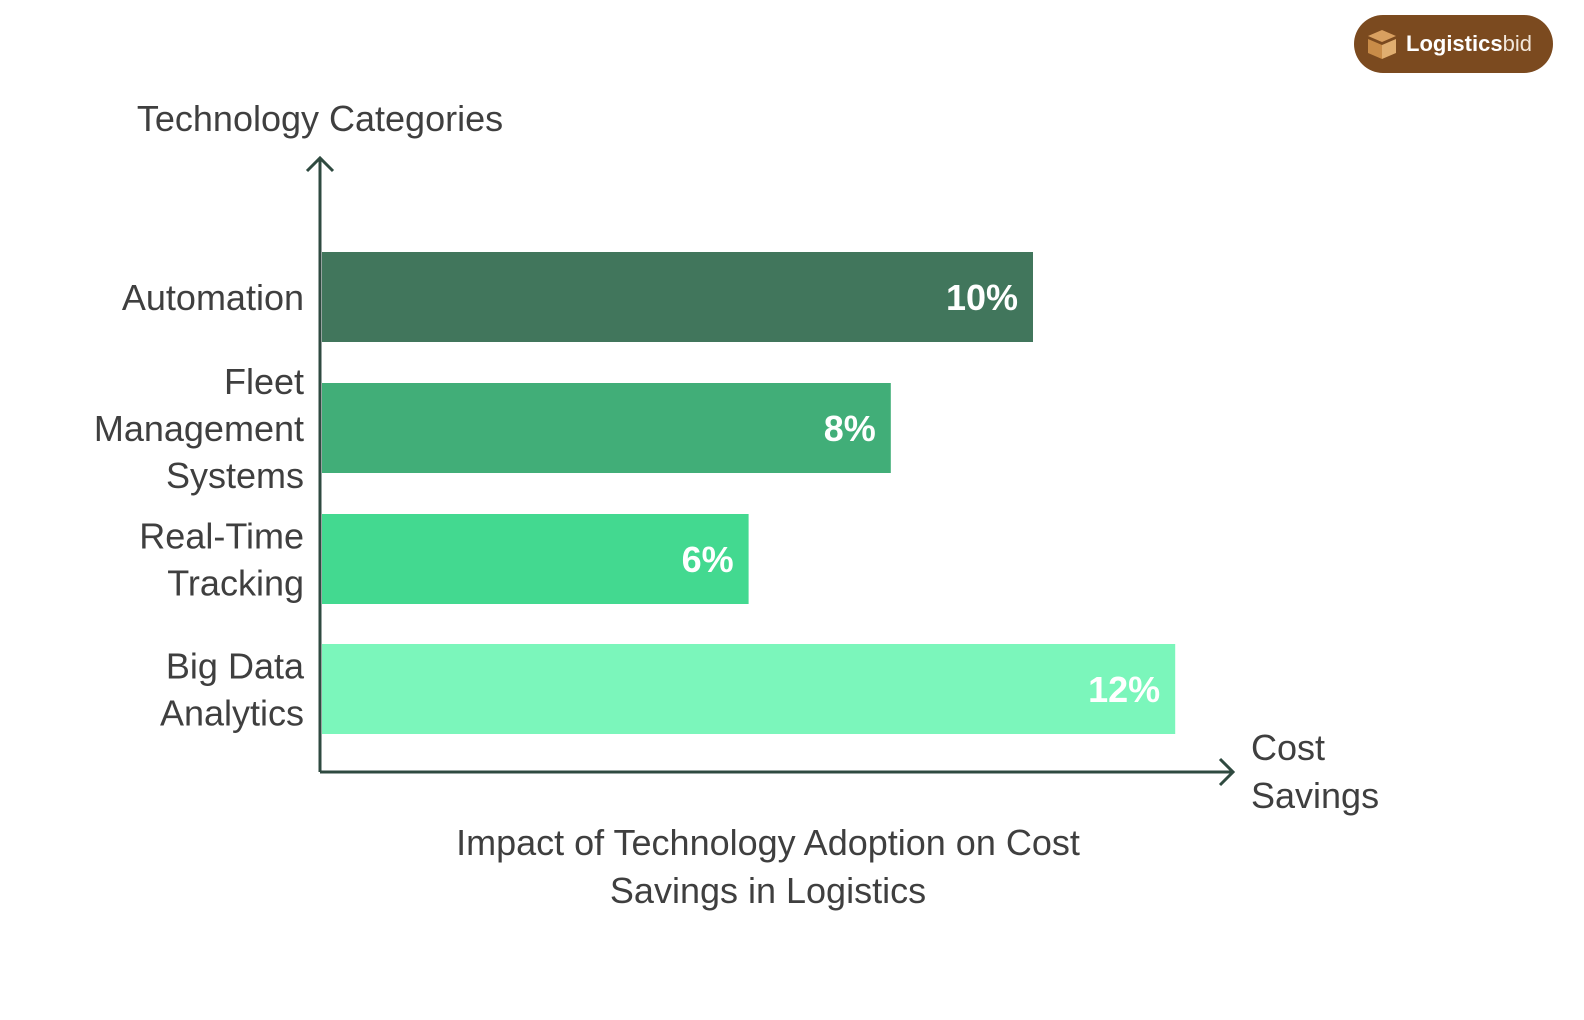 This screenshot has width=1584, height=1020. What do you see at coordinates (1124, 689) in the screenshot?
I see `data-label: 12%` at bounding box center [1124, 689].